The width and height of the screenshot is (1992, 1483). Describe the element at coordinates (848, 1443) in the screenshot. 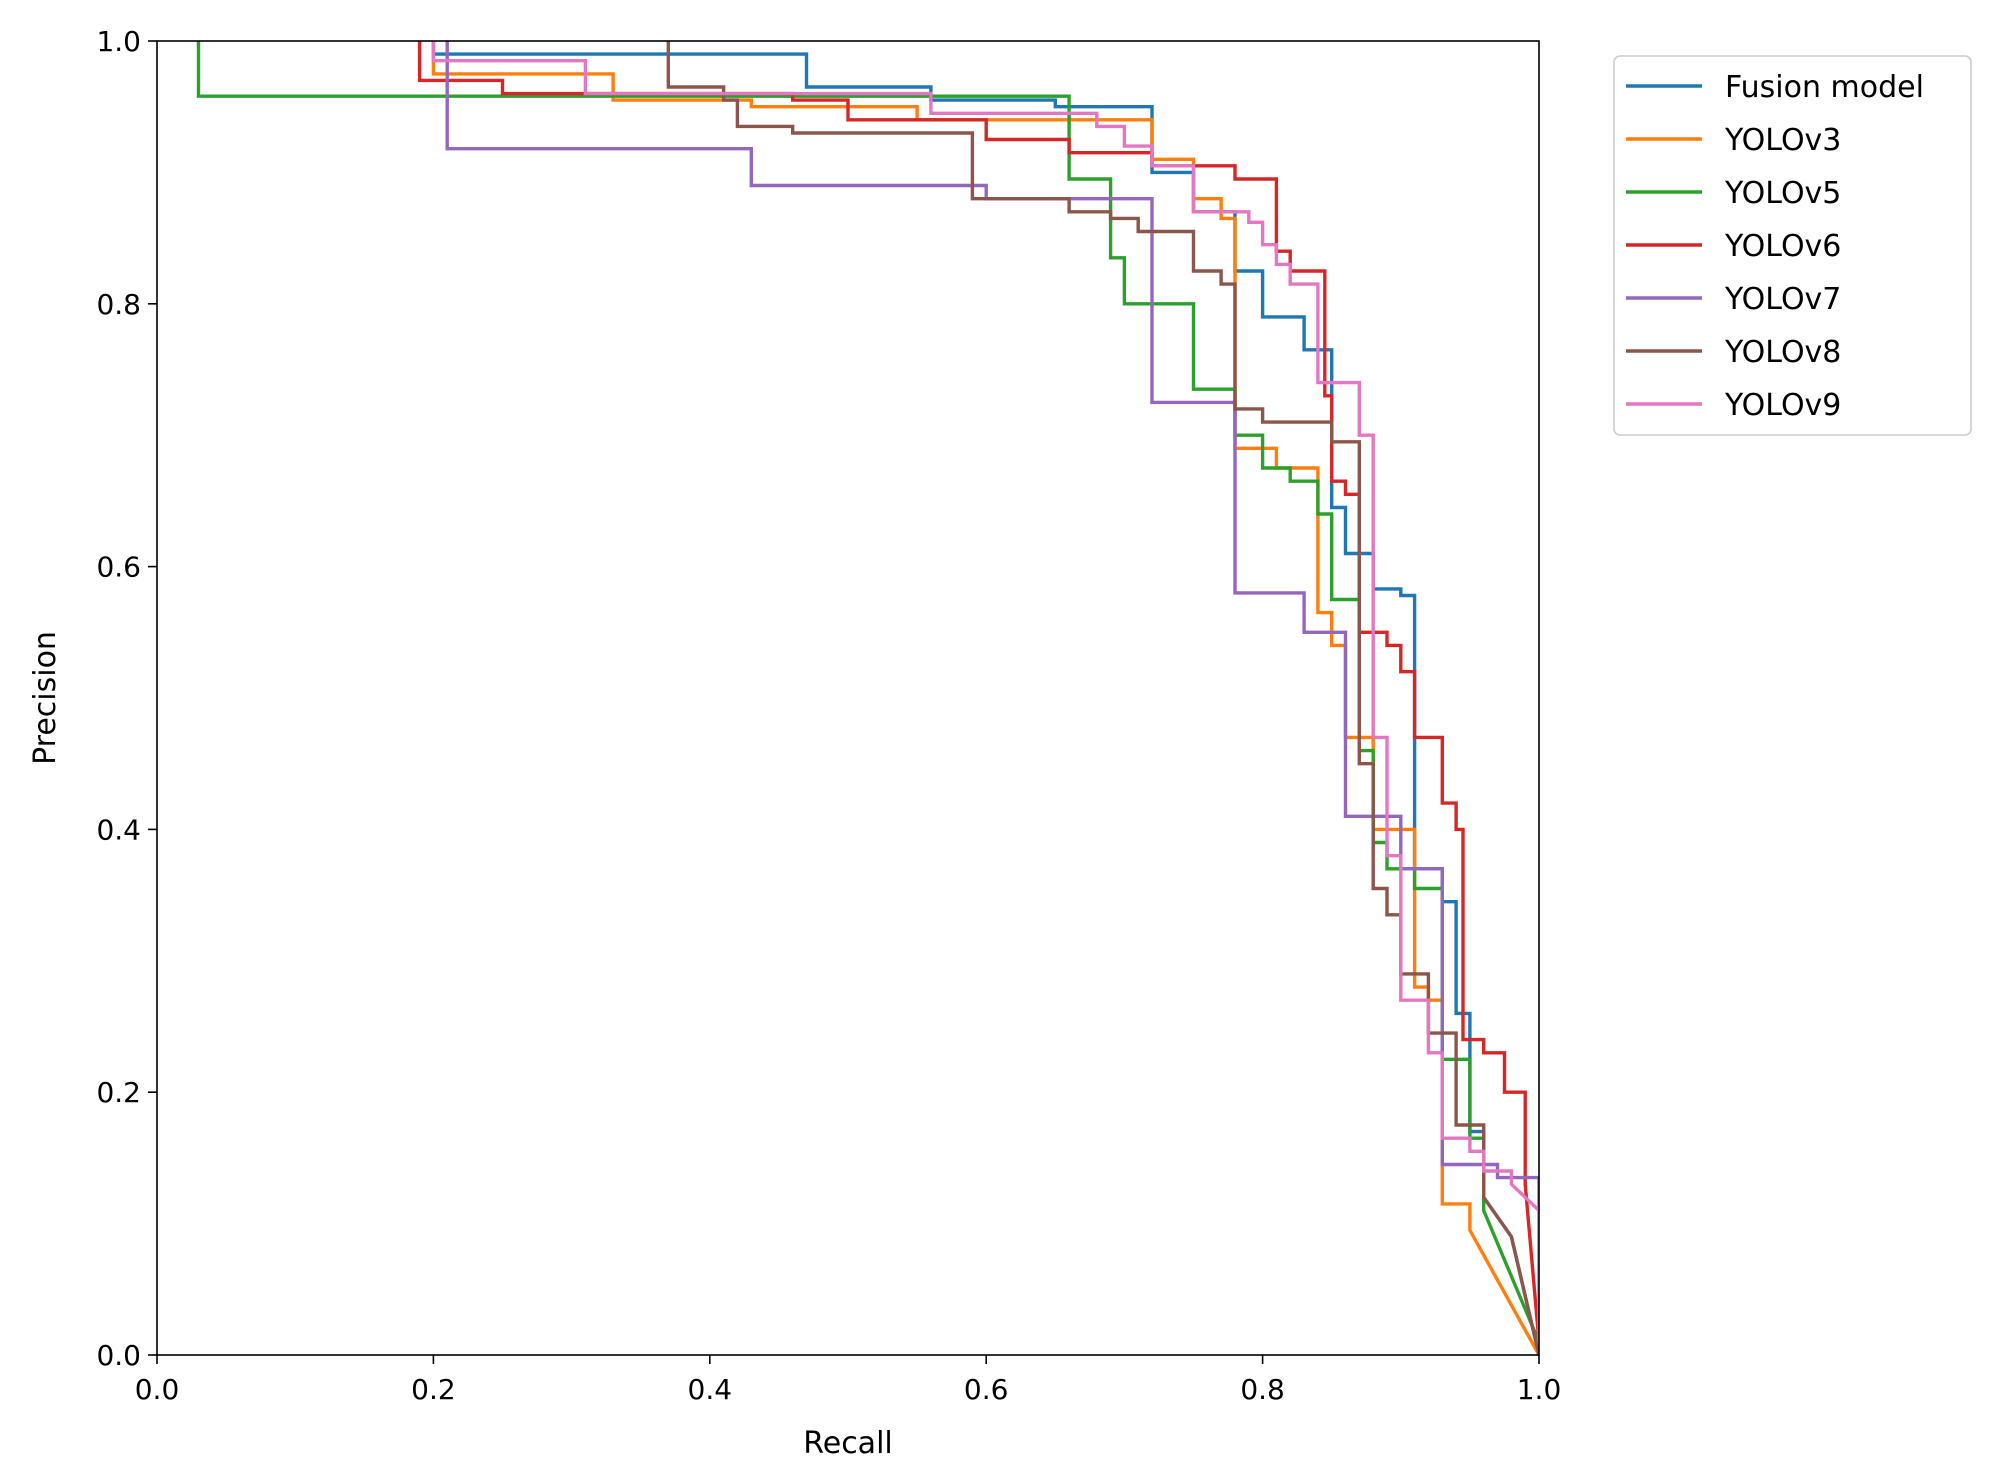

I see `x-axis-label: Recall` at that location.